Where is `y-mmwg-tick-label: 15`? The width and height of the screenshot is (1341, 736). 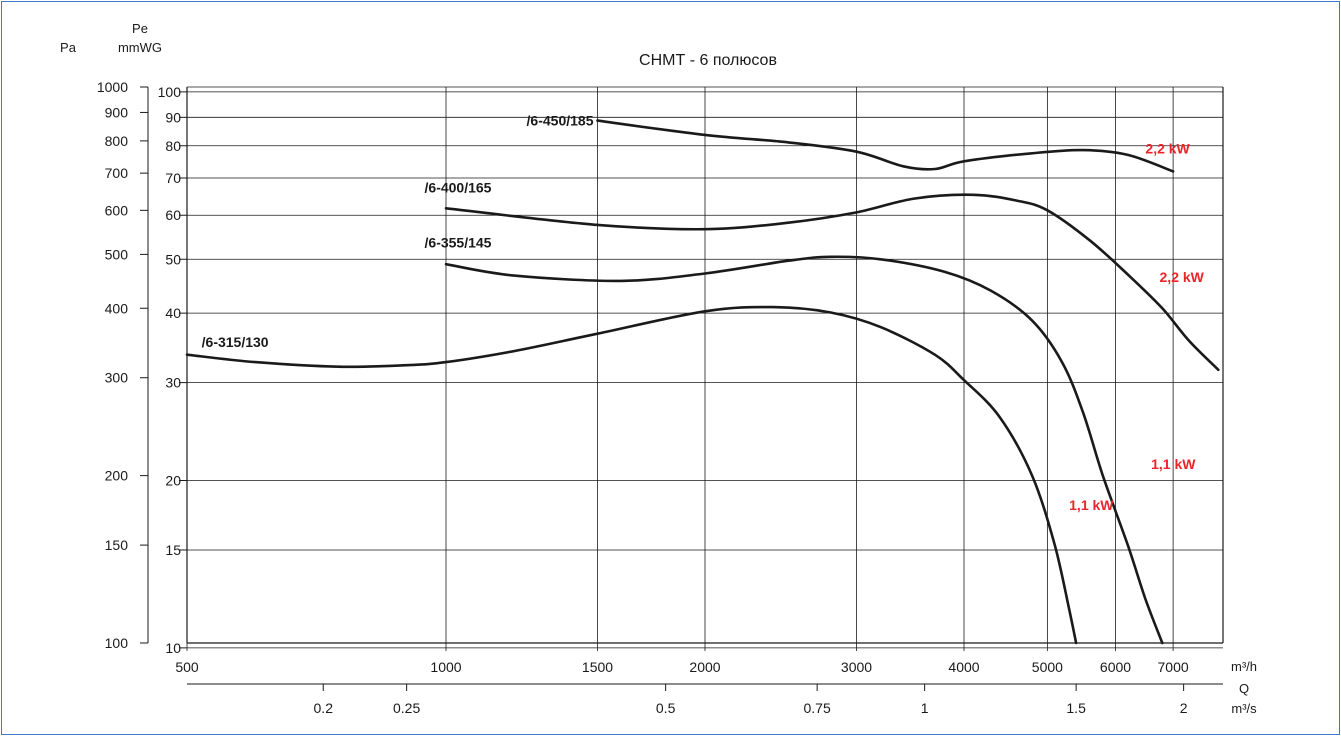 y-mmwg-tick-label: 15 is located at coordinates (173, 550).